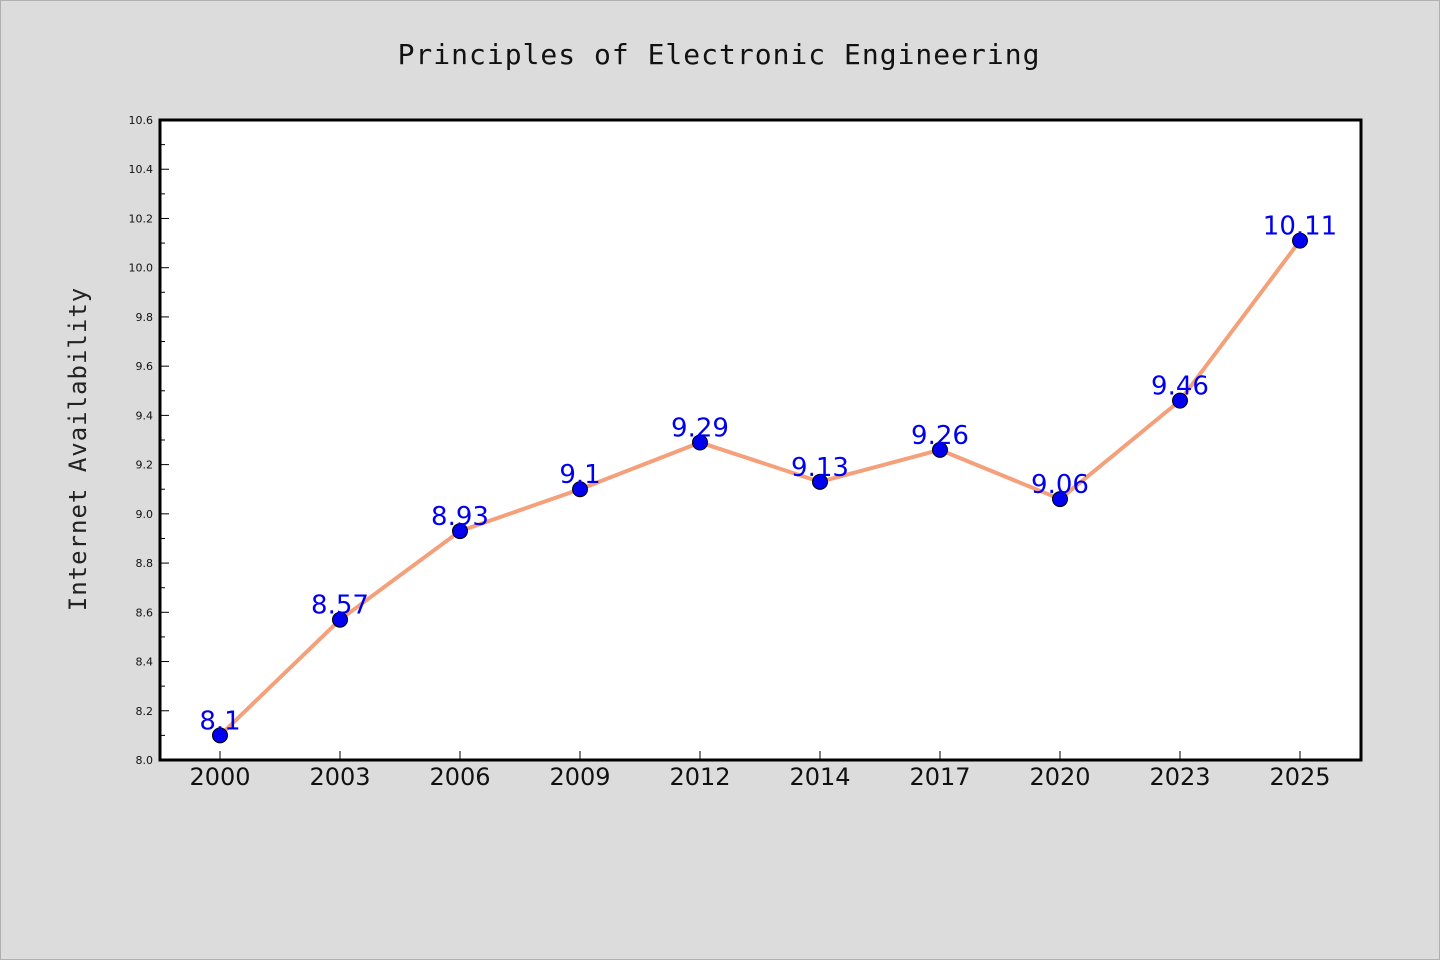  What do you see at coordinates (939, 777) in the screenshot?
I see `x-tick-label: 2017` at bounding box center [939, 777].